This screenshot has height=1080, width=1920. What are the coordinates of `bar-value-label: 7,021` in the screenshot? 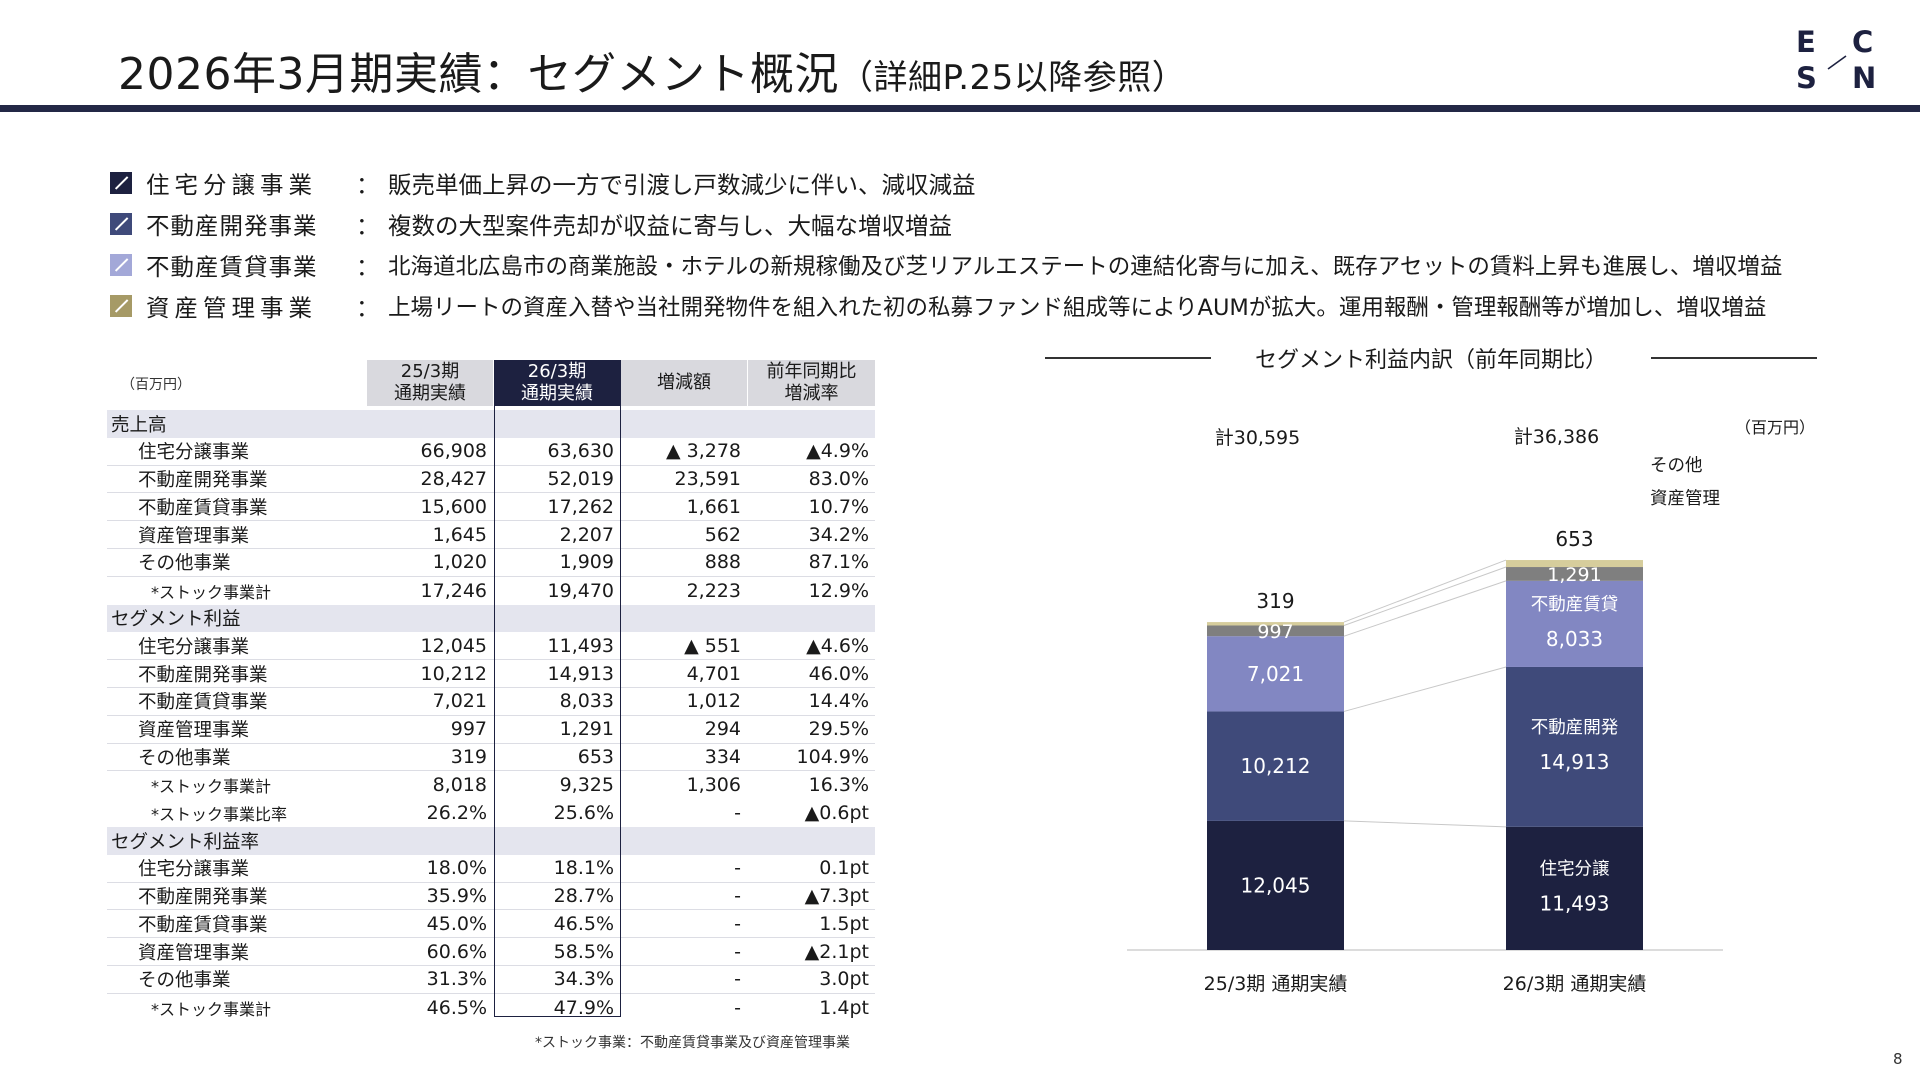 It's located at (1275, 674).